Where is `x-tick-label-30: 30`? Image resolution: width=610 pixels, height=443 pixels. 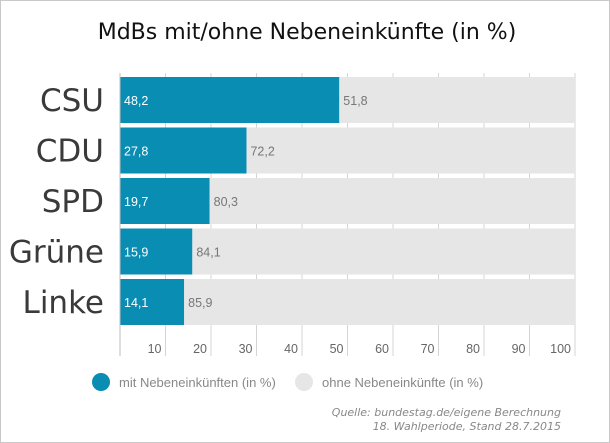
x-tick-label-30: 30 is located at coordinates (246, 349).